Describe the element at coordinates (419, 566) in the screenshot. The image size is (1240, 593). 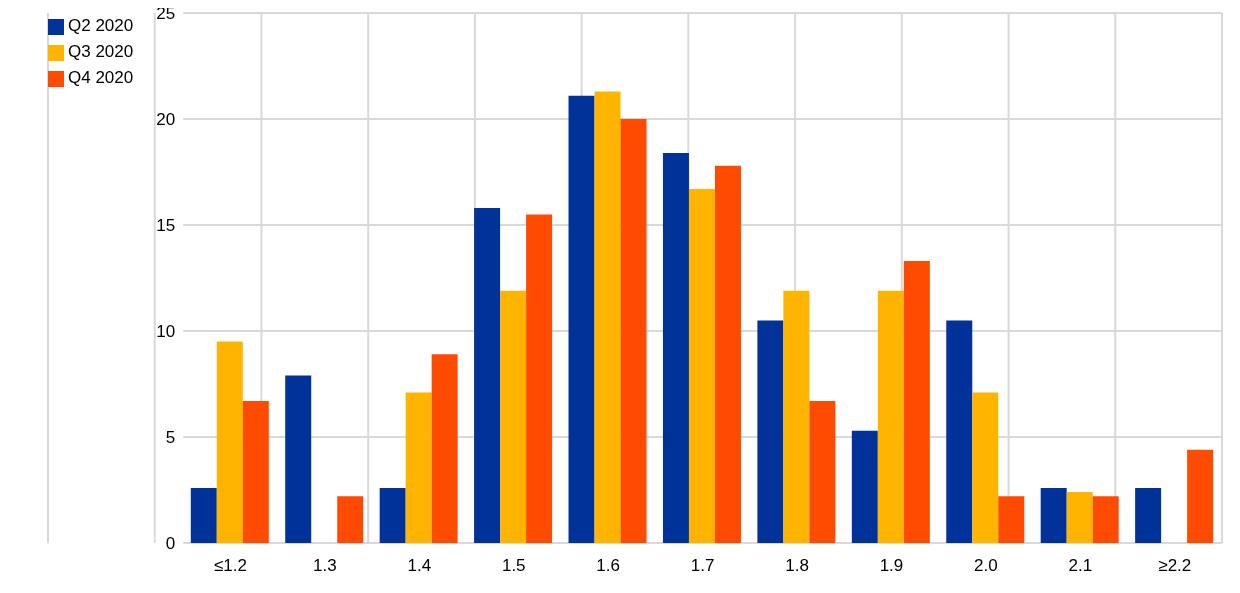
I see `x-tick-label: 1.4` at that location.